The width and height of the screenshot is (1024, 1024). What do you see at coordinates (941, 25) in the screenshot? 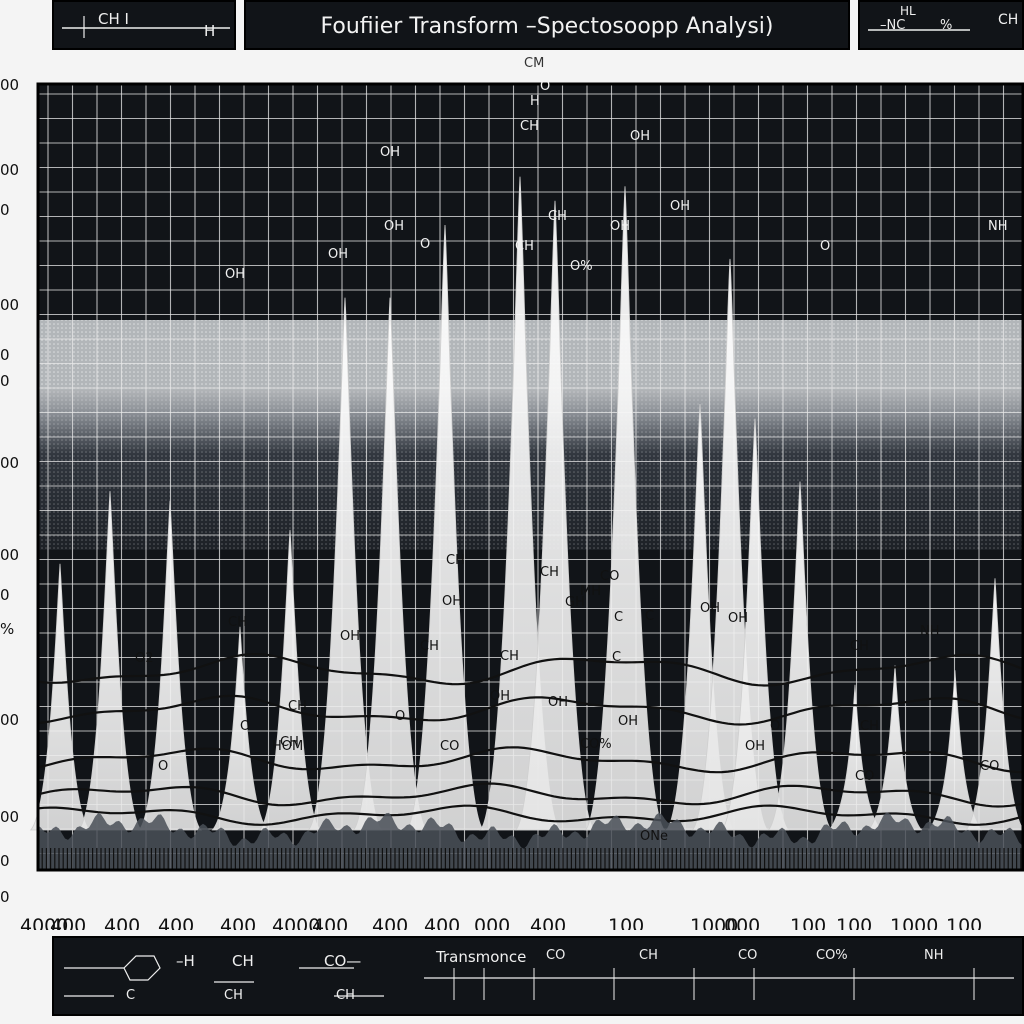
I see `header-right-box: HL –NC % CH` at bounding box center [941, 25].